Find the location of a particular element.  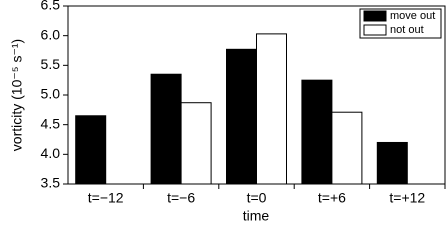

y-tick-label: 6.0 is located at coordinates (51, 34).